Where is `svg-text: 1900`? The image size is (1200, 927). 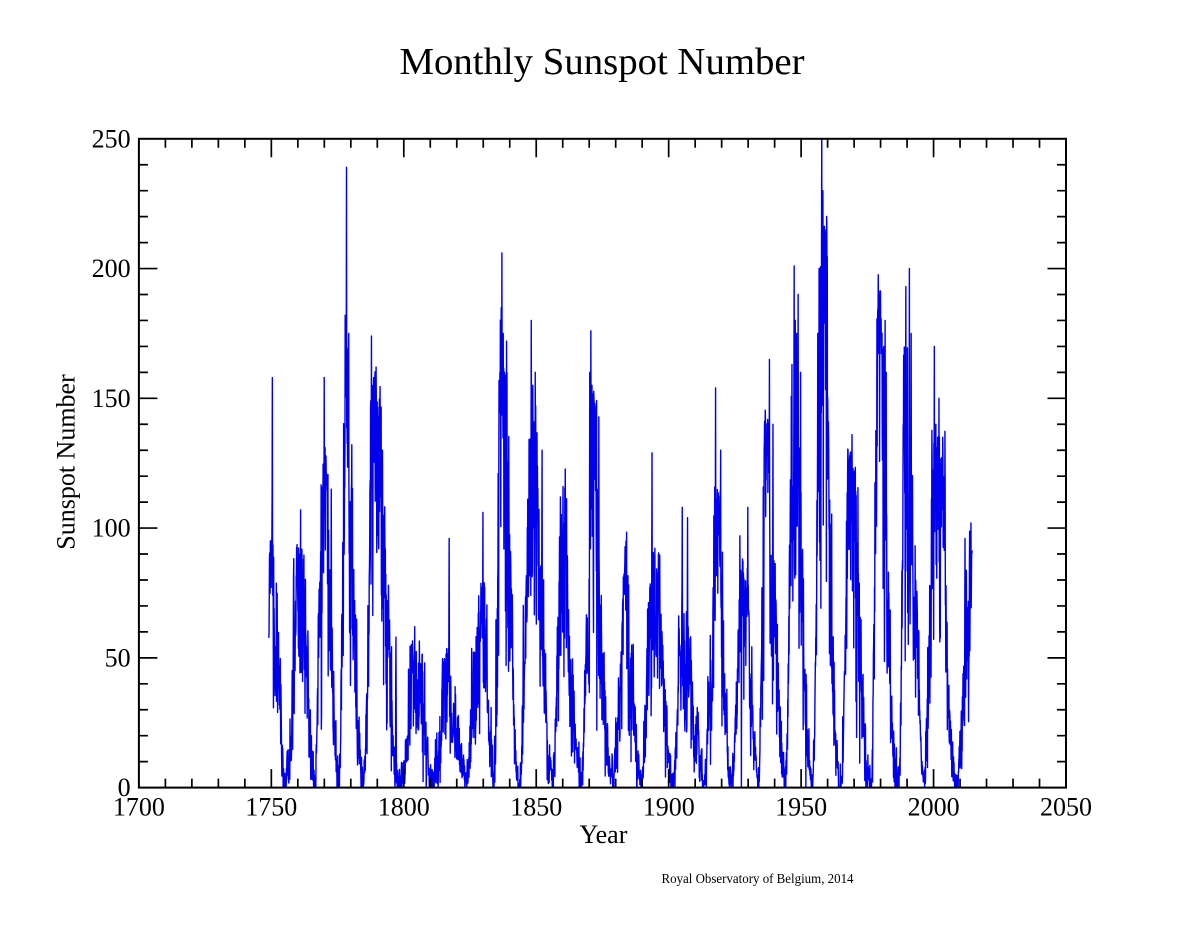 svg-text: 1900 is located at coordinates (669, 806).